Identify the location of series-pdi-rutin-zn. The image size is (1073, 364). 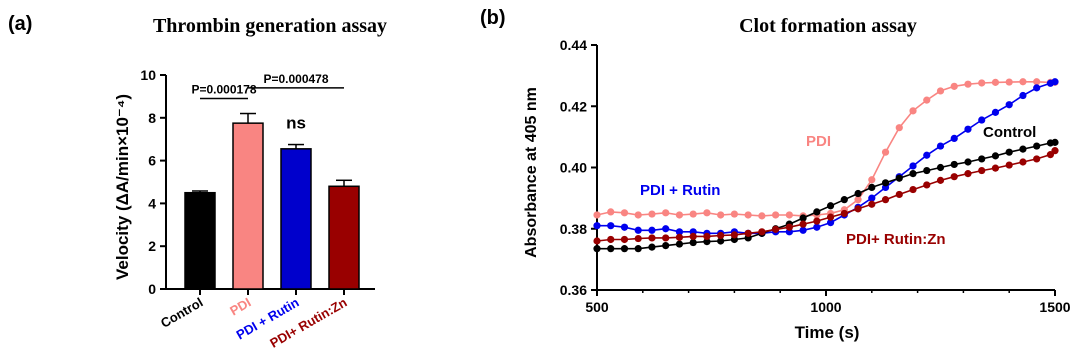
(826, 196).